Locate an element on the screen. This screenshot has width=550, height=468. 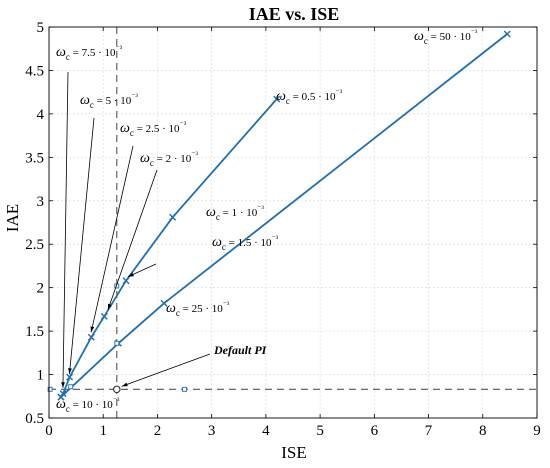
y-tick-label: 1 is located at coordinates (41, 376).